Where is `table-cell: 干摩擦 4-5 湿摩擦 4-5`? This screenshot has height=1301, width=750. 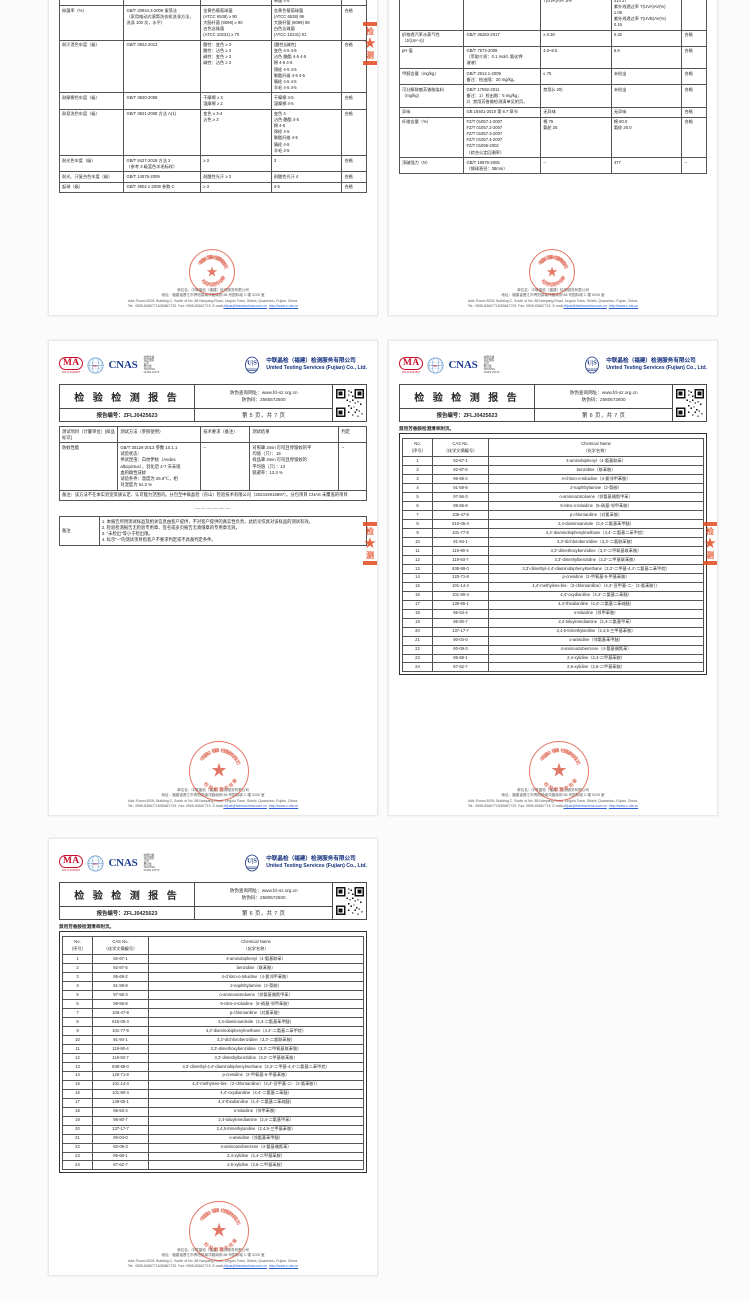
table-cell: 干摩擦 4-5 湿摩擦 4-5 is located at coordinates (306, 101).